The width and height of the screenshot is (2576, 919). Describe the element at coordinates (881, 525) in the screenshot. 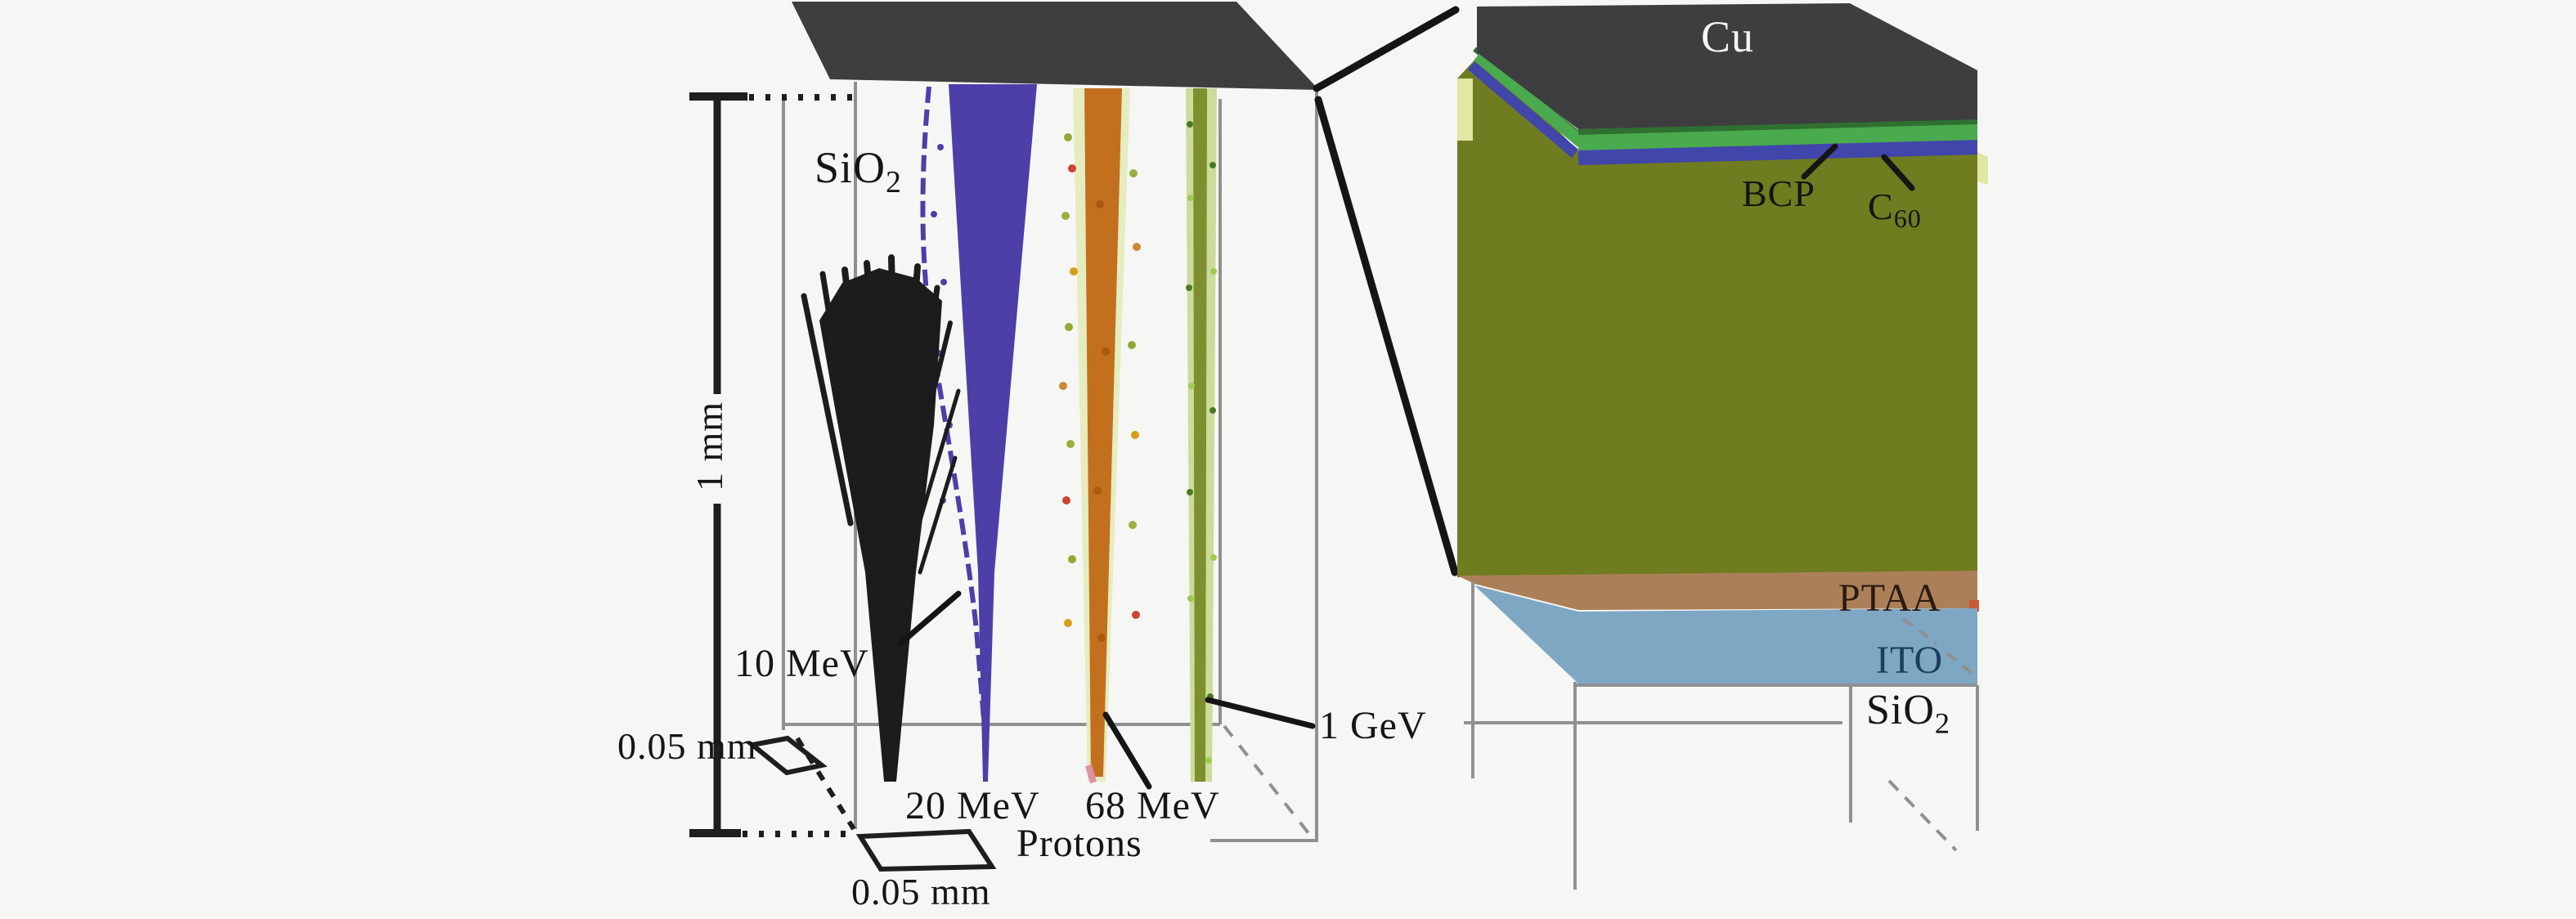

I see `beam-10mev-dense-core` at that location.